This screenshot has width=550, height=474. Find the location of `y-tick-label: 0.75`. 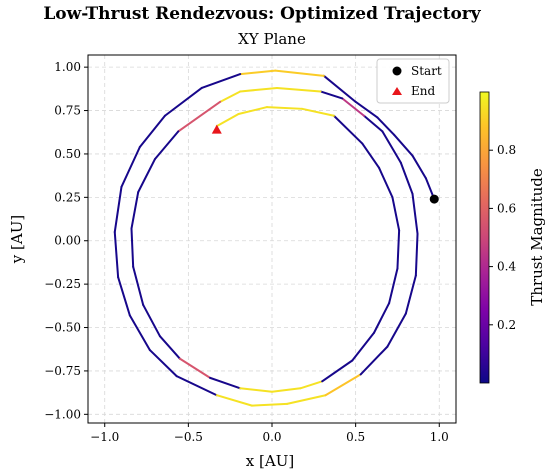

y-tick-label: 0.75 is located at coordinates (67, 111).